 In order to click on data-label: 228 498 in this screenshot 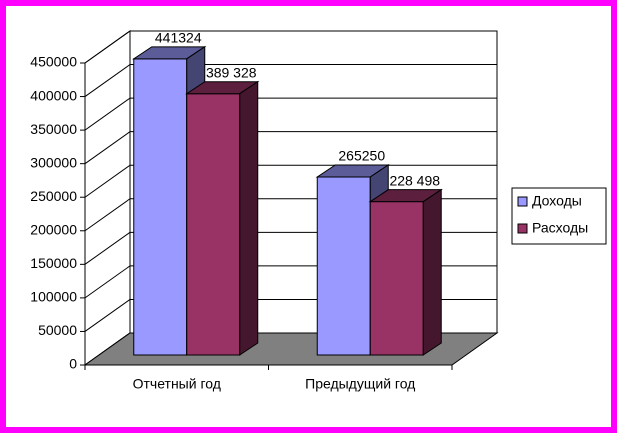, I will do `click(414, 180)`.